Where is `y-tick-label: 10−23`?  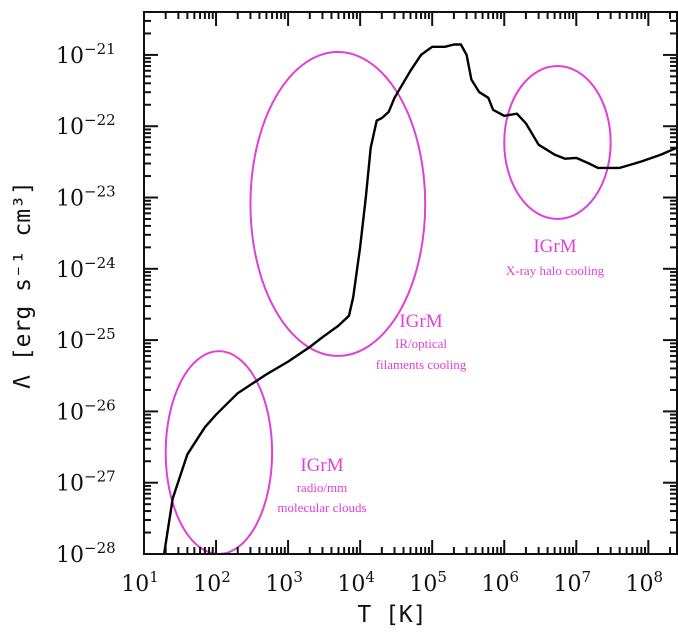
y-tick-label: 10−23 is located at coordinates (86, 197).